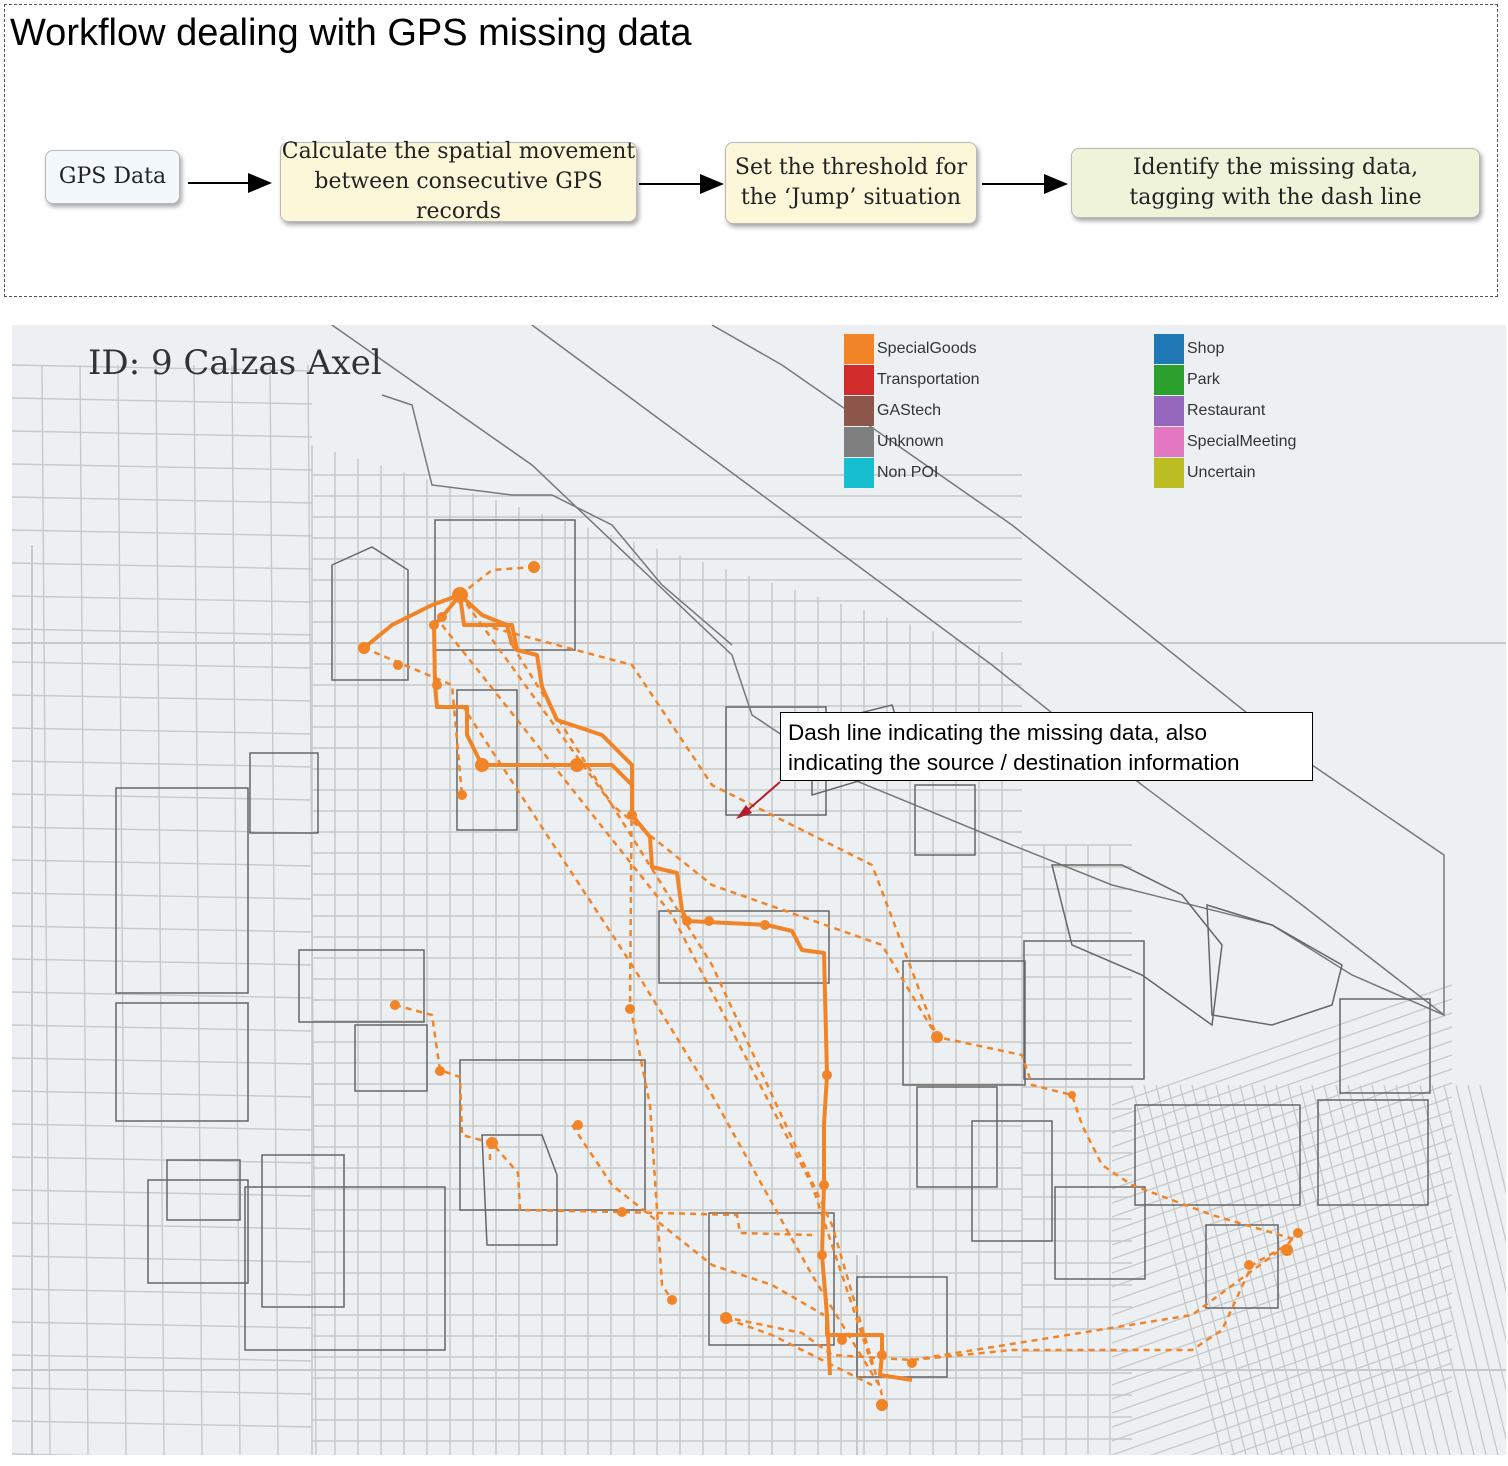 The height and width of the screenshot is (1466, 1508). What do you see at coordinates (894, 441) in the screenshot?
I see `legend-item-unknown: Unknown` at bounding box center [894, 441].